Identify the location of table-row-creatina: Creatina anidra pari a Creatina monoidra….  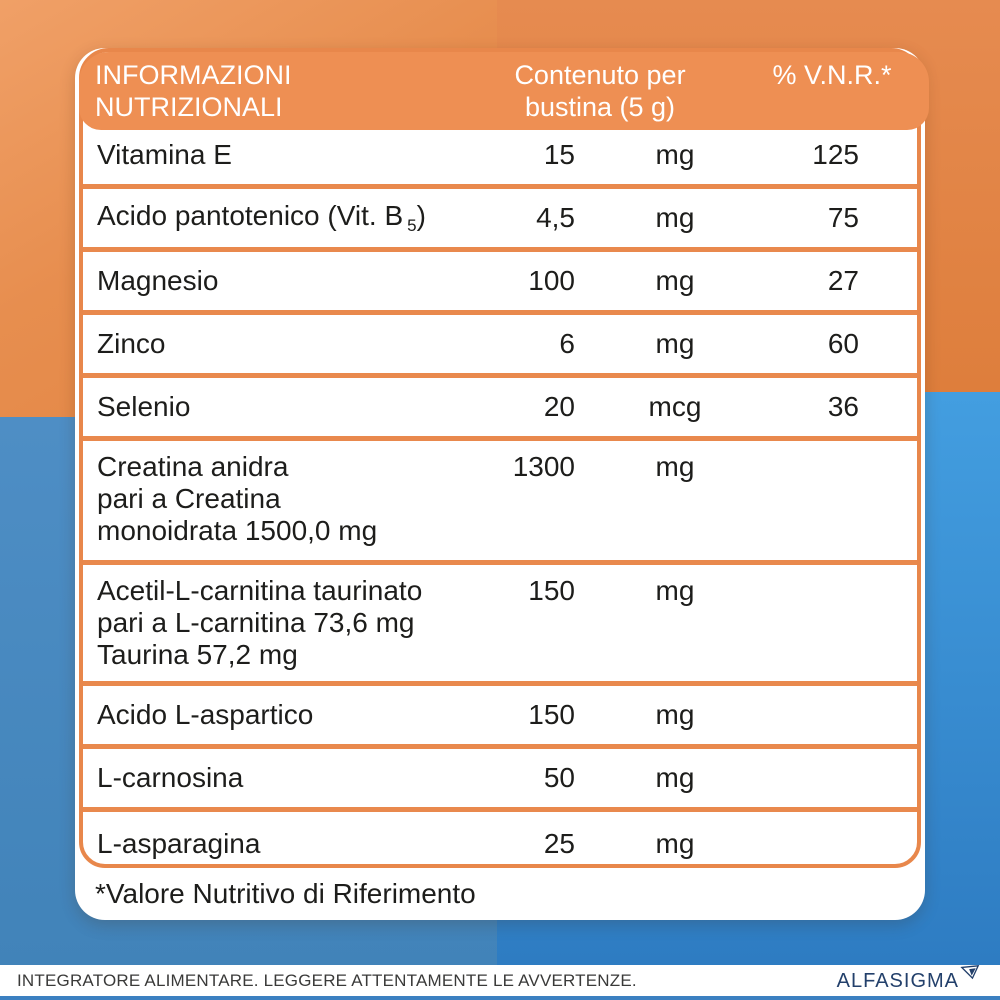
(500, 503).